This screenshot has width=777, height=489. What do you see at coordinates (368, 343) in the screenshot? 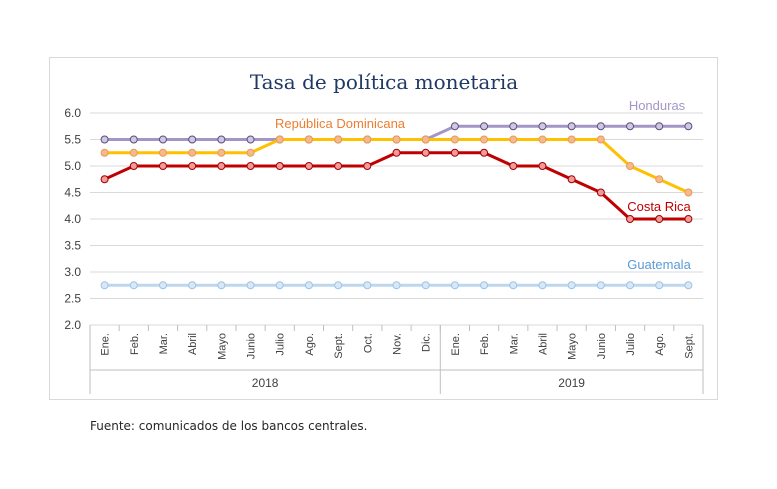
I see `x-tick-label: Oct.` at bounding box center [368, 343].